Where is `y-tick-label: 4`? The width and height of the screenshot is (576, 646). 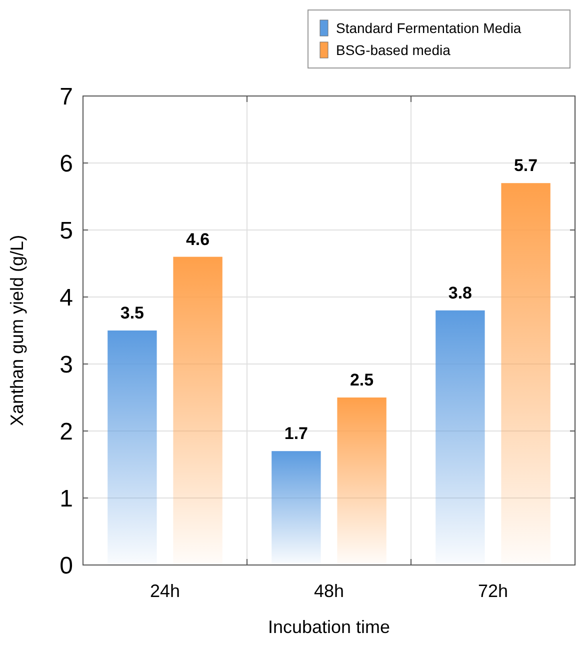
y-tick-label: 4 is located at coordinates (66, 298).